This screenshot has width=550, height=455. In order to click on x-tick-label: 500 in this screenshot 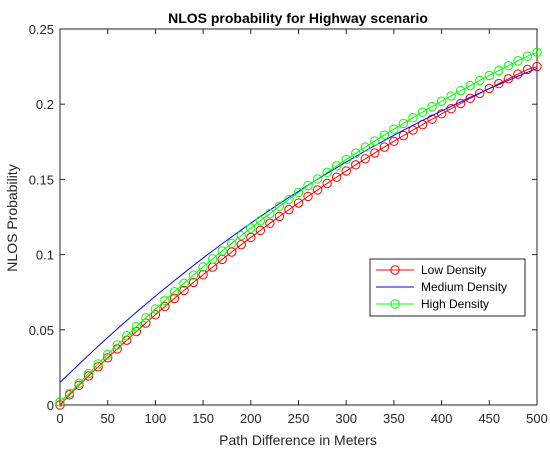, I will do `click(537, 418)`.